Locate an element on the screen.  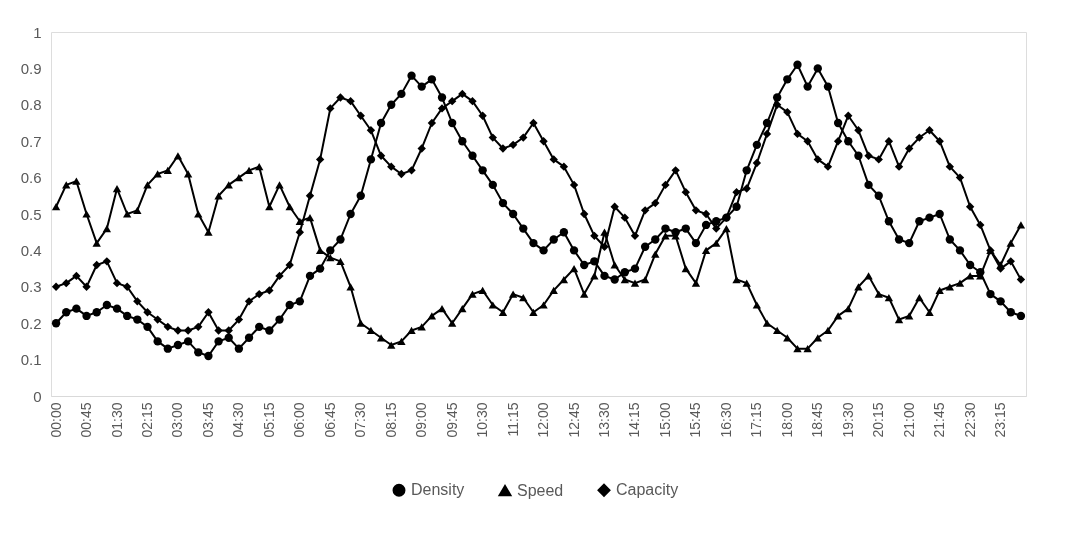
legend-label: Density is located at coordinates (438, 490).